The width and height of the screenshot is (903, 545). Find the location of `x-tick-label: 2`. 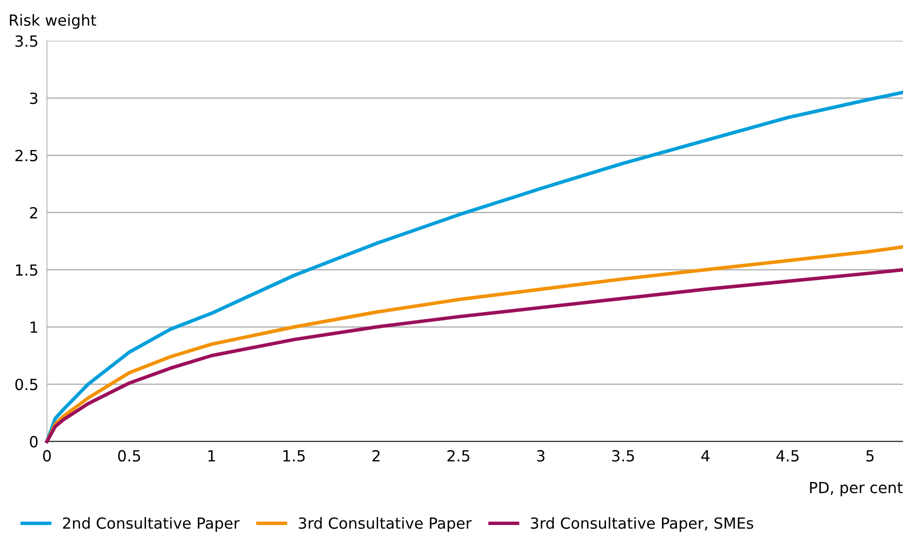

x-tick-label: 2 is located at coordinates (376, 456).